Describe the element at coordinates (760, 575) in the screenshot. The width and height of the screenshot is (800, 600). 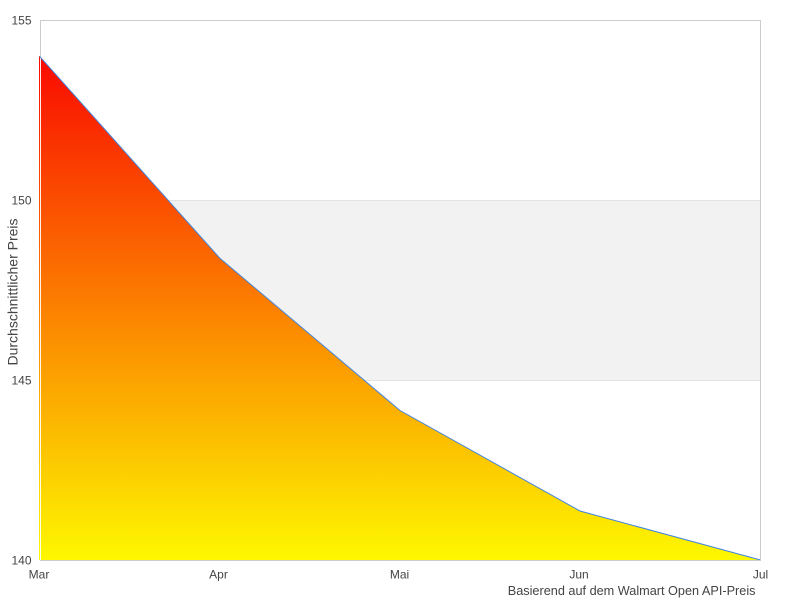
I see `svg-text: Jul` at that location.